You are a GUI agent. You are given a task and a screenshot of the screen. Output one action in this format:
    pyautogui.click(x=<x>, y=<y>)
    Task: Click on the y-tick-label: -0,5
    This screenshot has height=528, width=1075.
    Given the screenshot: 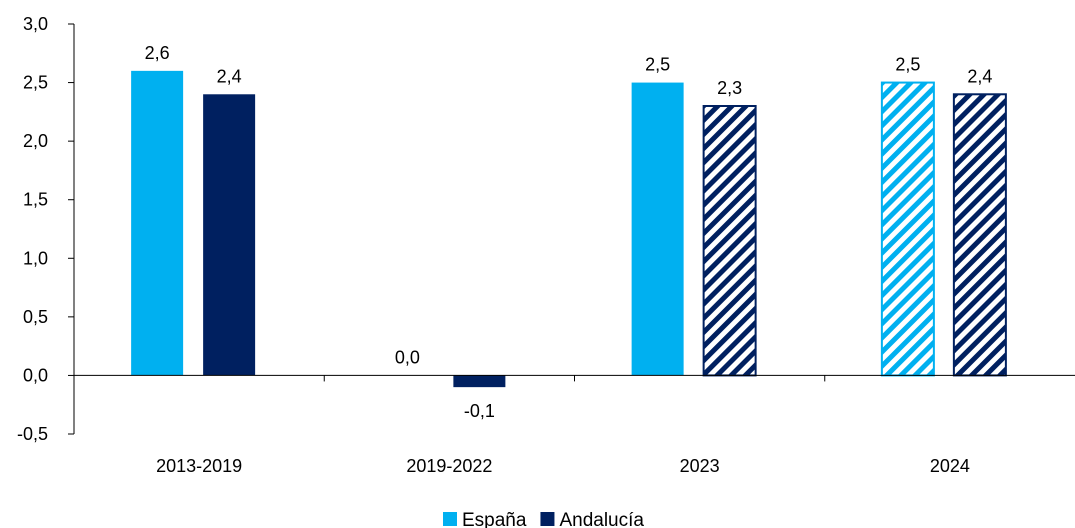 What is the action you would take?
    pyautogui.click(x=32, y=434)
    